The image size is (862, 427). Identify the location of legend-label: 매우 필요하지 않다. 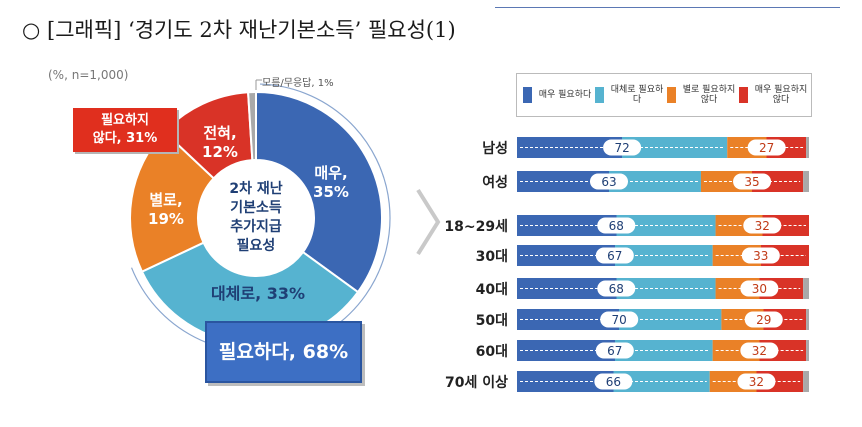
(781, 95).